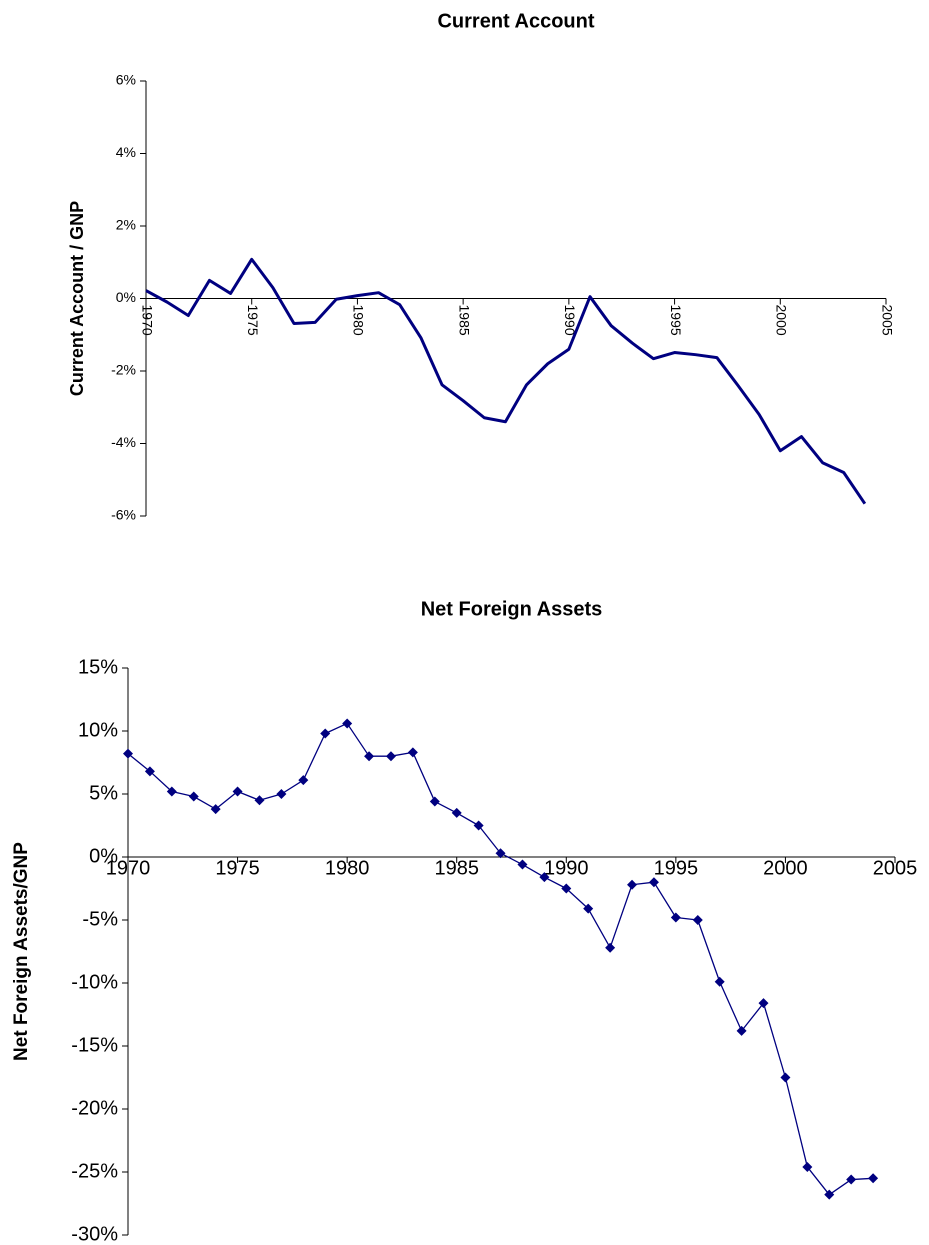 This screenshot has width=929, height=1245. Describe the element at coordinates (98, 730) in the screenshot. I see `y-tick-label: 10%` at that location.